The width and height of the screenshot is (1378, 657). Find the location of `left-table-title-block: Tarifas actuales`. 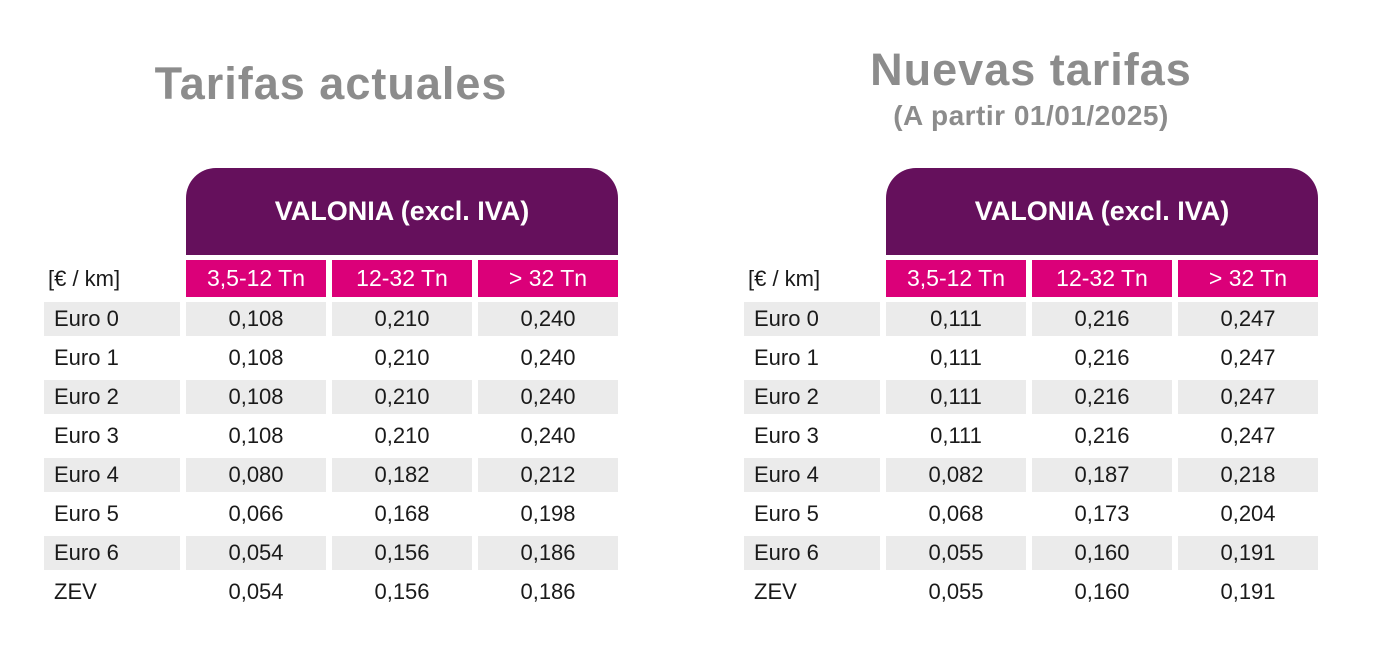

left-table-title-block: Tarifas actuales is located at coordinates (331, 83).